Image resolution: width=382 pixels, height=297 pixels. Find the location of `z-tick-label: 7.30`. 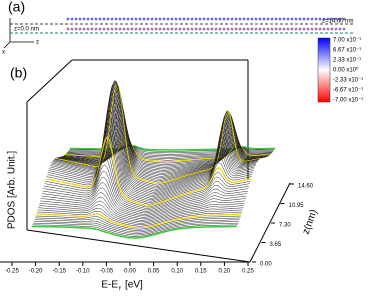

z-tick-label: 7.30 is located at coordinates (285, 226).